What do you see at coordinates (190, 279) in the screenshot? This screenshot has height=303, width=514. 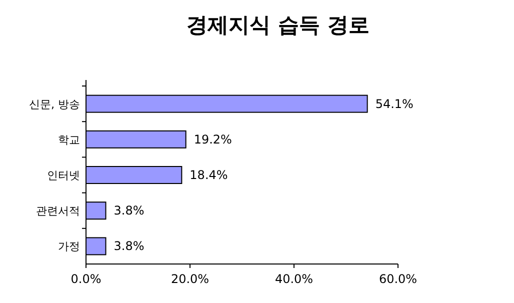 I see `x-tick-label: 20.0%` at bounding box center [190, 279].